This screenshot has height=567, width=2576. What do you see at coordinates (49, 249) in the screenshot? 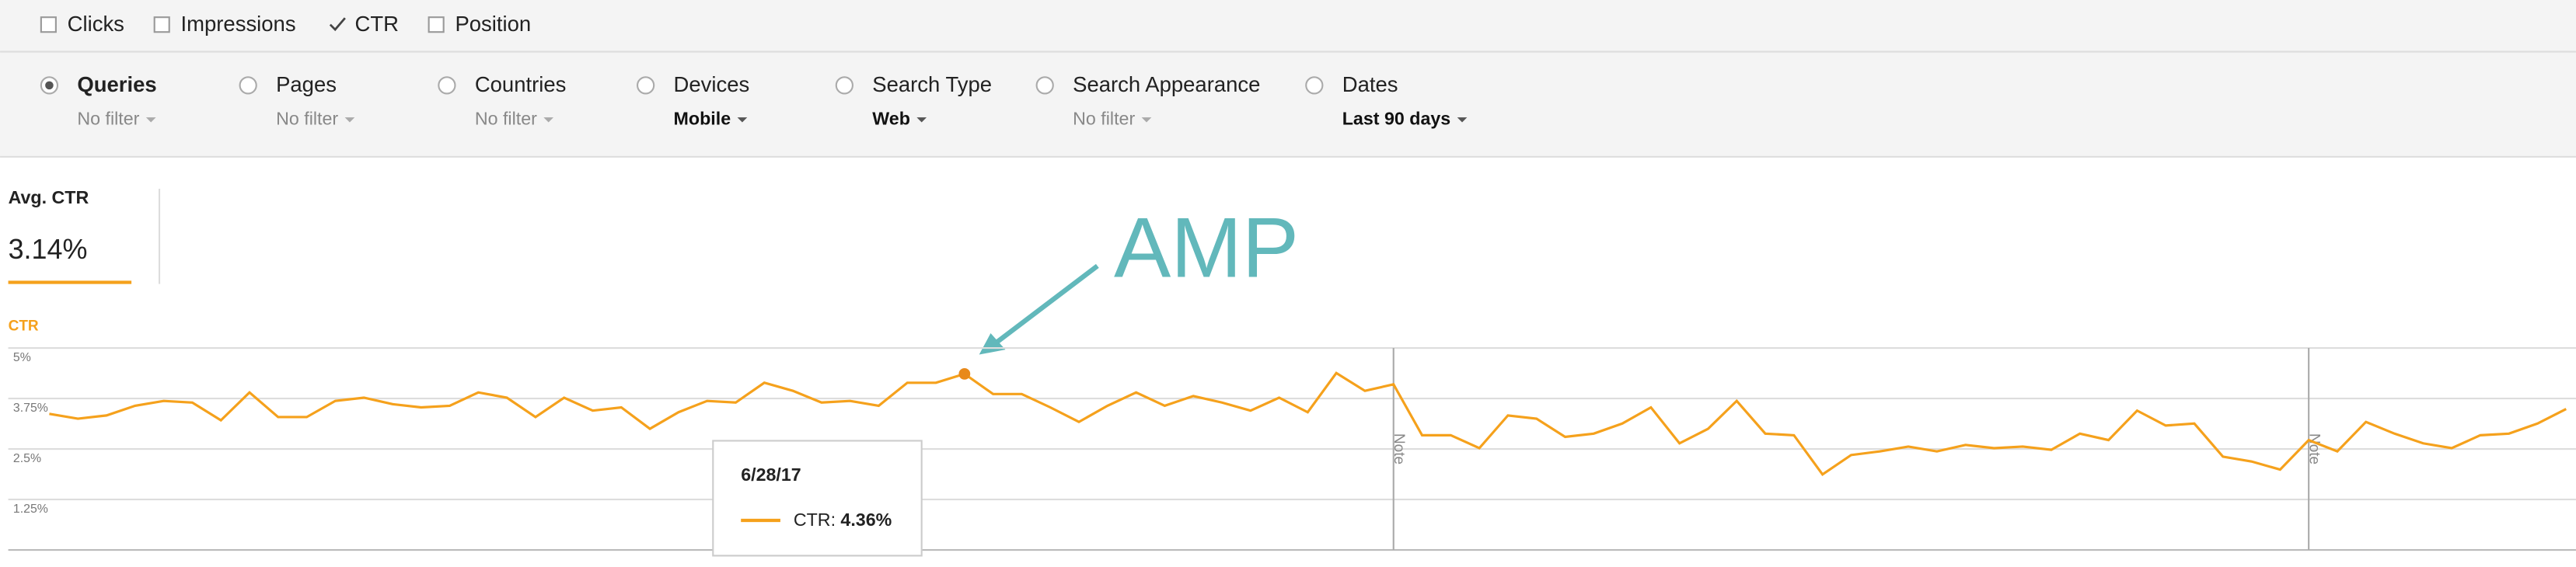
I see `summary-value: 3.14%` at bounding box center [49, 249].